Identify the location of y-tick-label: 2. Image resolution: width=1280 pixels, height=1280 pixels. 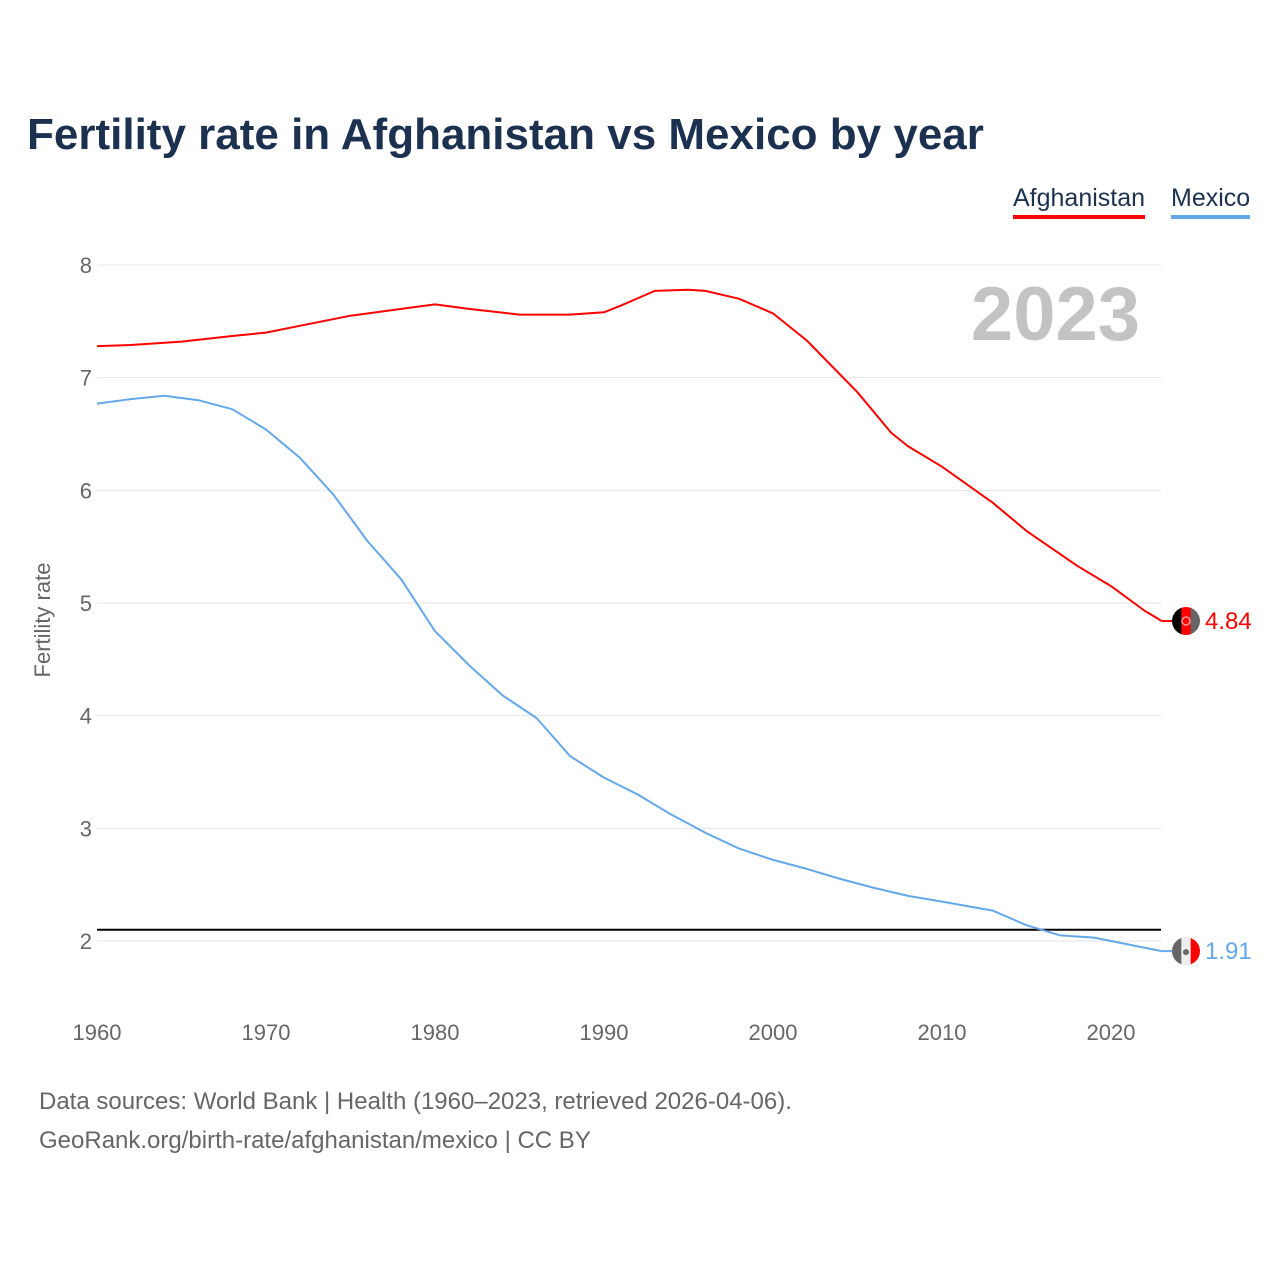
(86, 941).